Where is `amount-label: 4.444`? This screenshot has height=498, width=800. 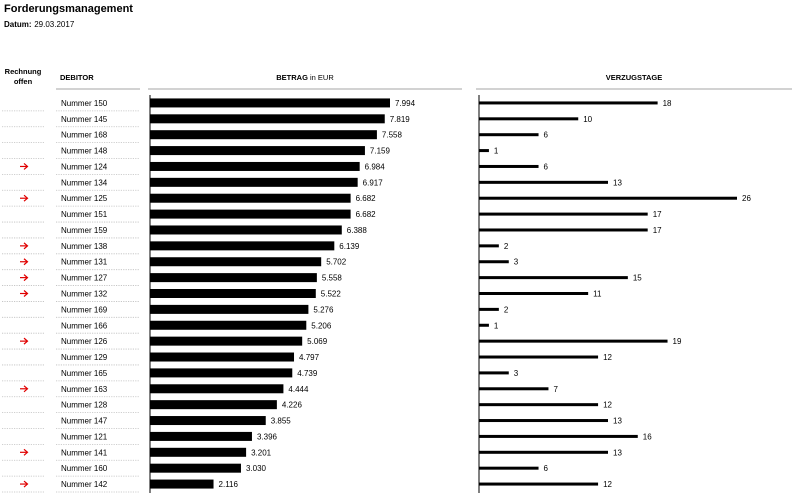 amount-label: 4.444 is located at coordinates (298, 389).